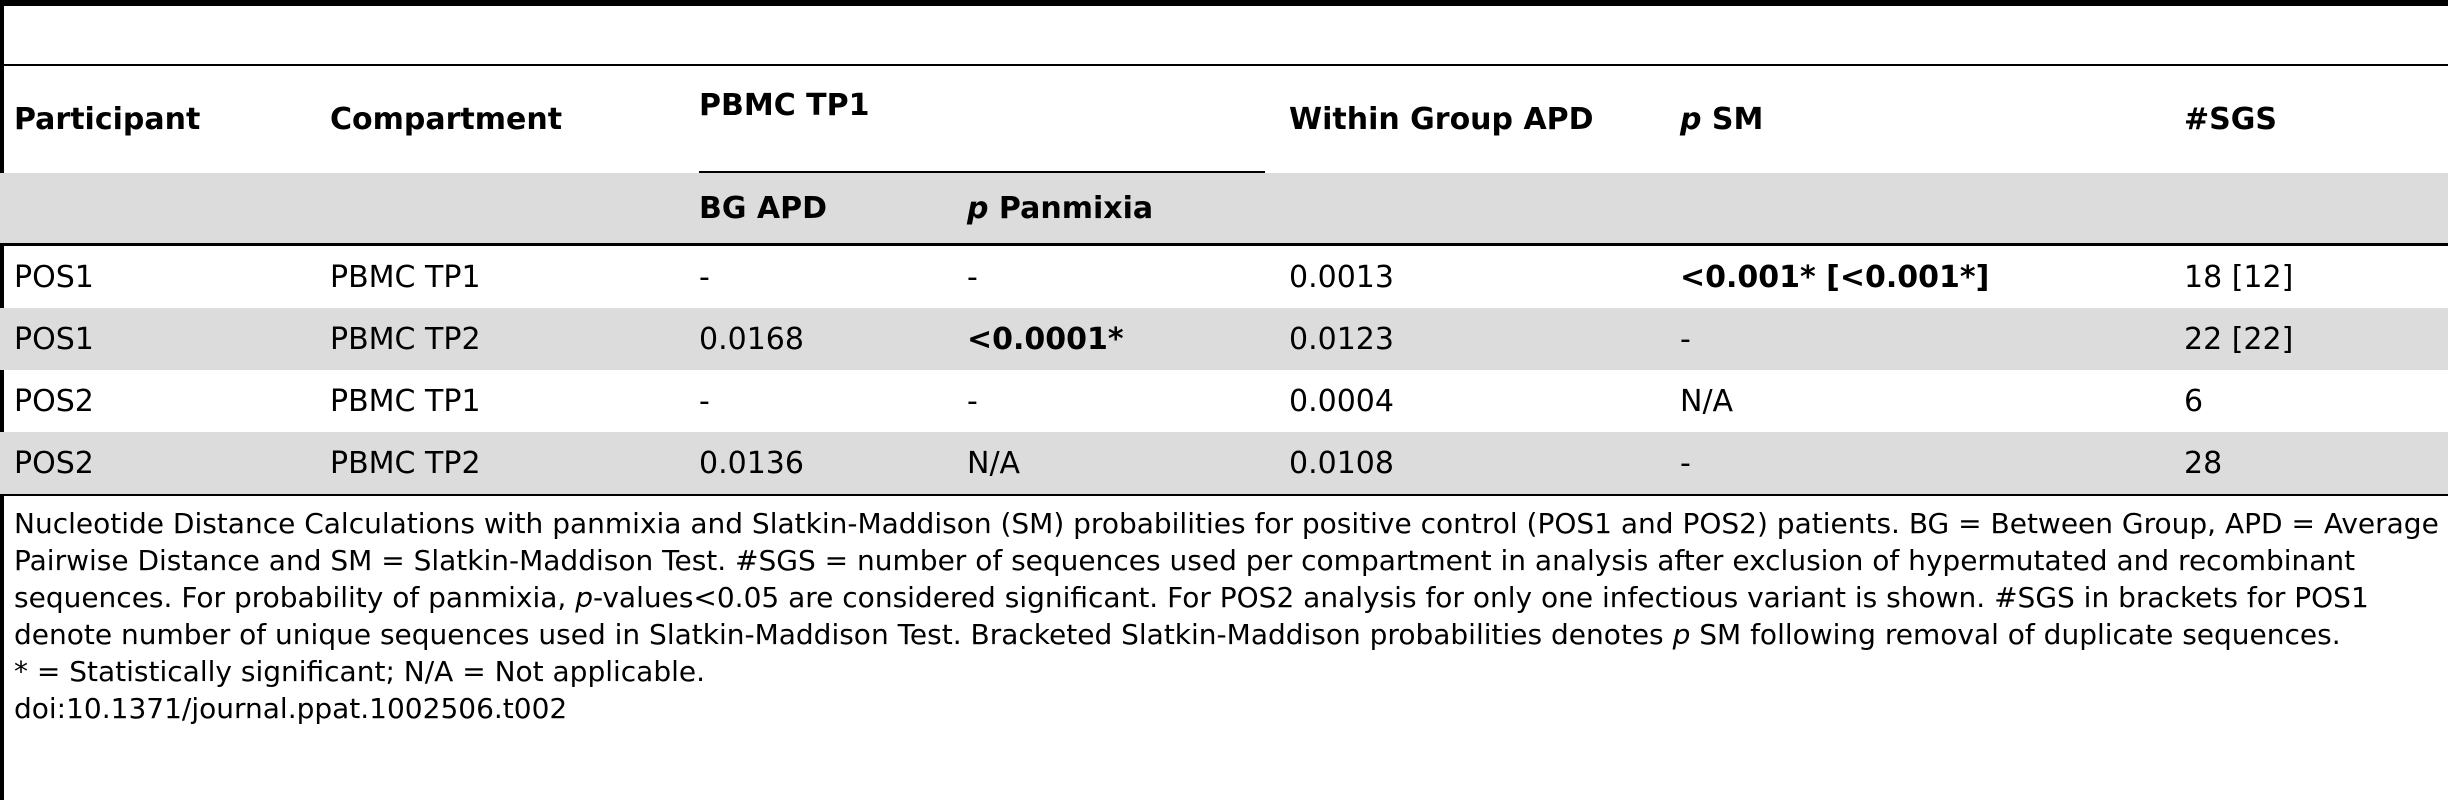 This screenshot has height=800, width=2448. What do you see at coordinates (980, 119) in the screenshot?
I see `header-group-pbmc-tp1: PBMC TP1` at bounding box center [980, 119].